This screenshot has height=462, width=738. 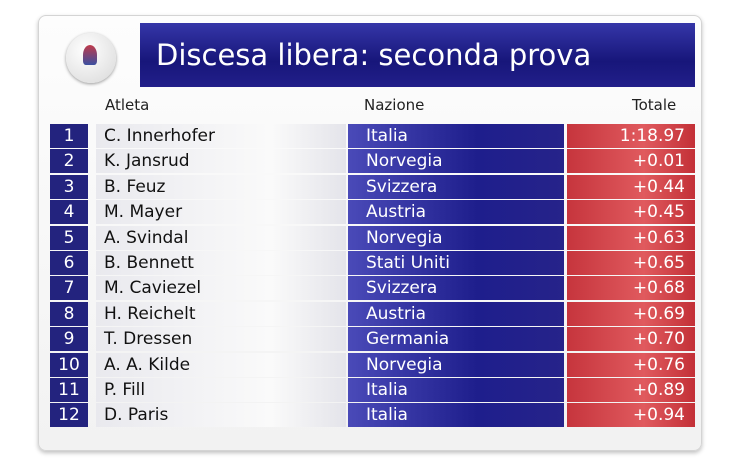 I want to click on rank: 4, so click(x=69, y=212).